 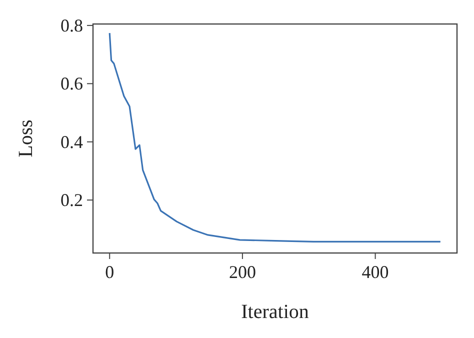 What do you see at coordinates (242, 272) in the screenshot?
I see `x-tick-label: 200` at bounding box center [242, 272].